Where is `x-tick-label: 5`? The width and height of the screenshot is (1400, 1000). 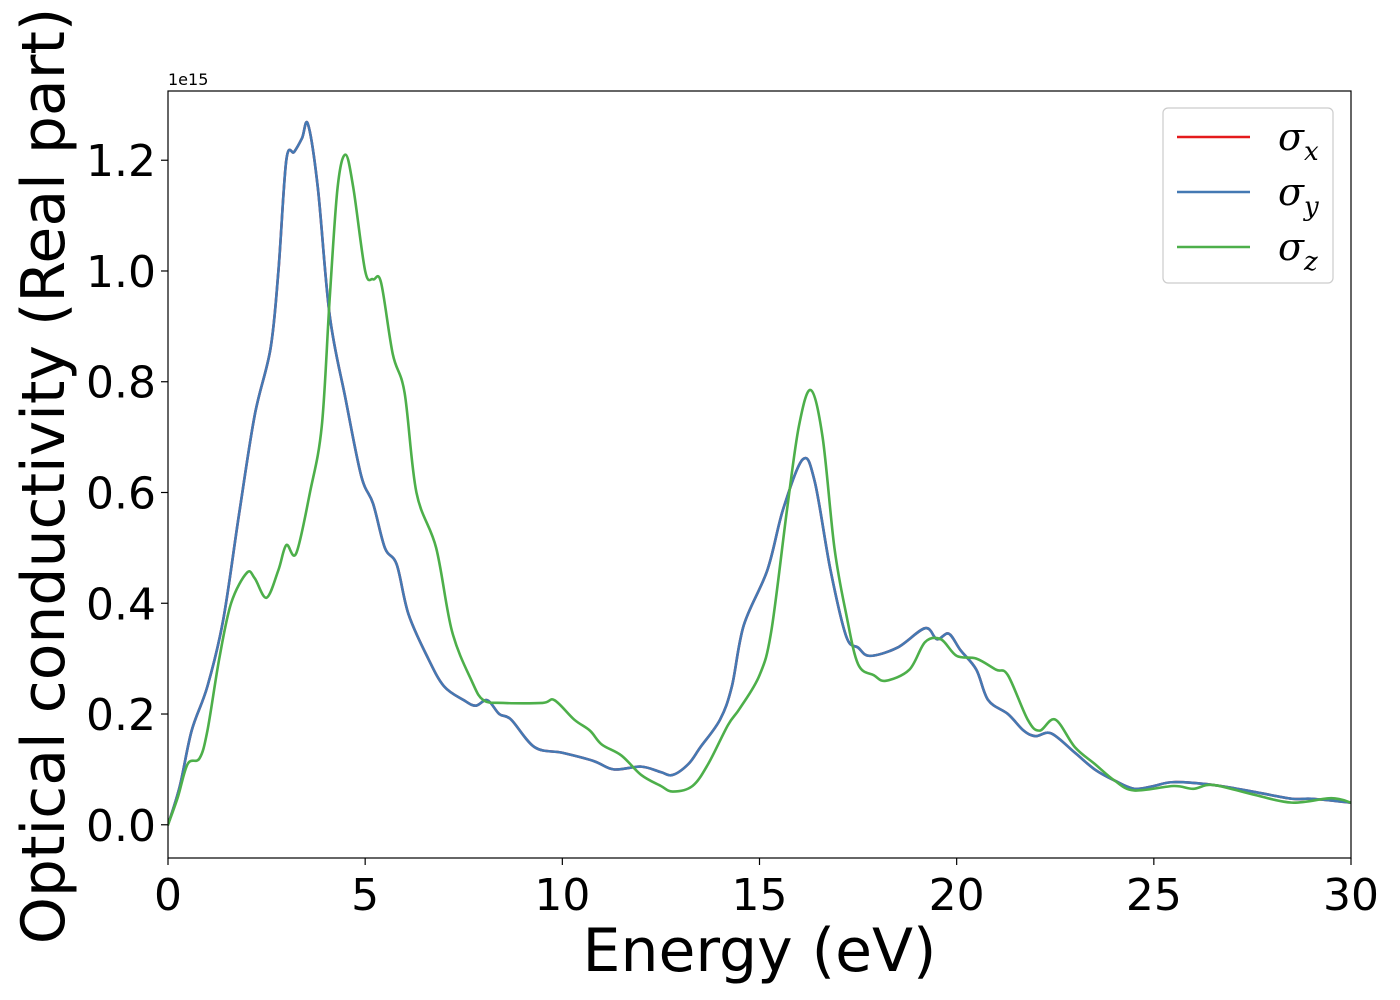
x-tick-label: 5 is located at coordinates (365, 895).